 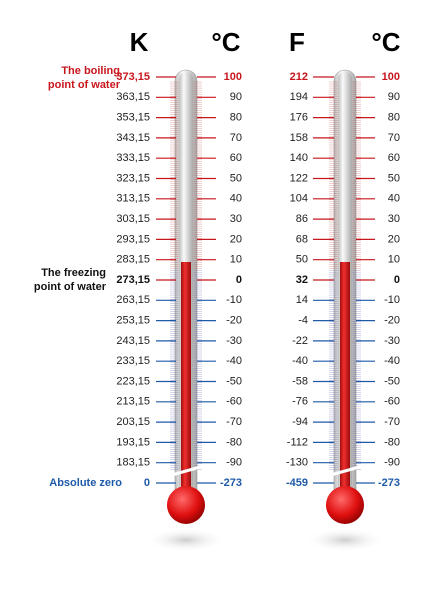 I want to click on kelvin-label: 183,15, so click(x=133, y=463).